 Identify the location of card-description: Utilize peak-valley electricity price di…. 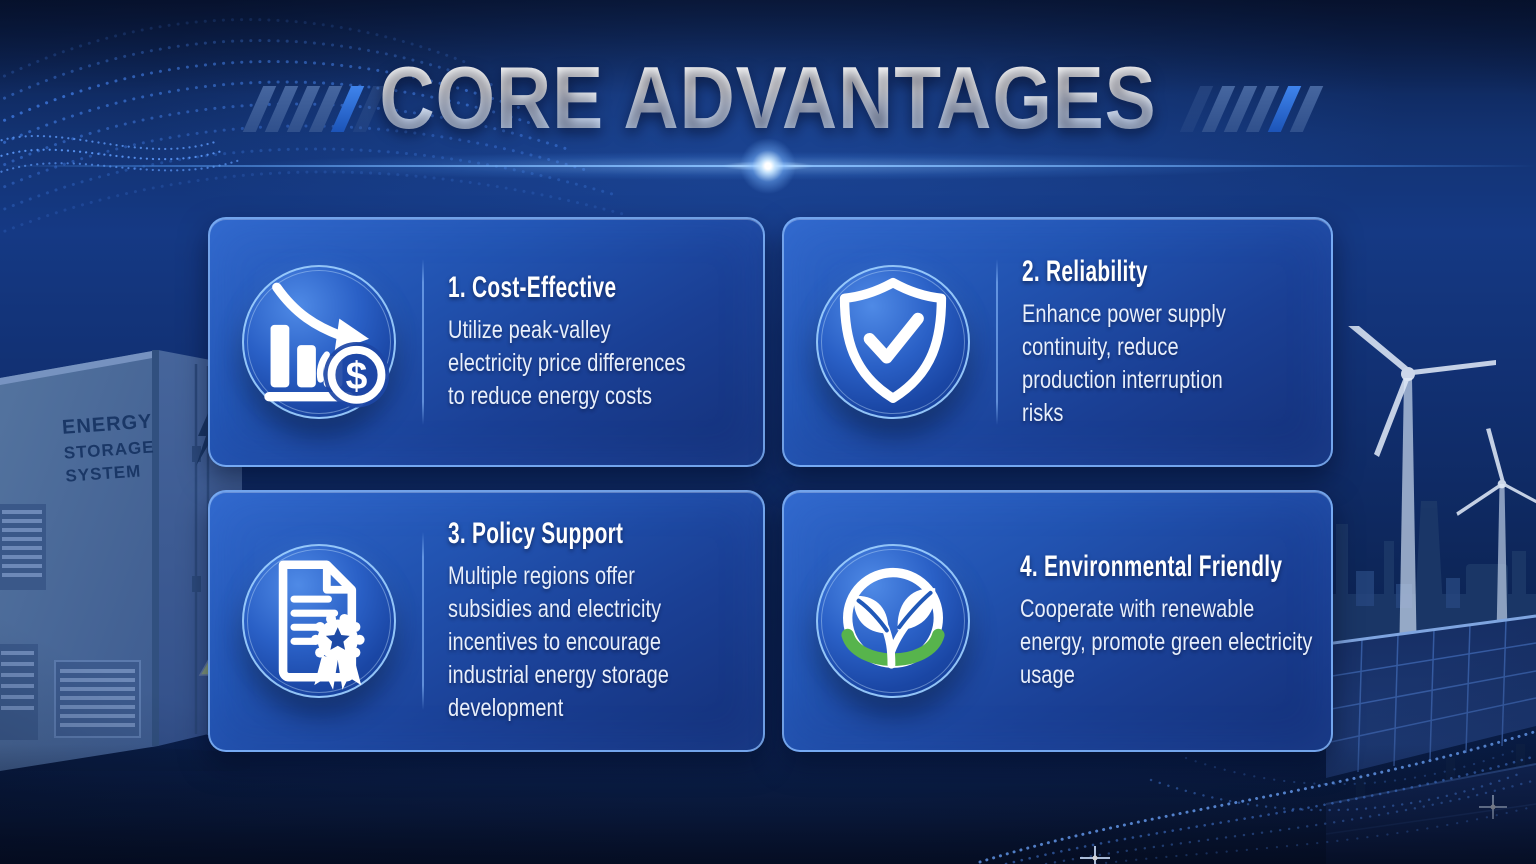
(566, 363).